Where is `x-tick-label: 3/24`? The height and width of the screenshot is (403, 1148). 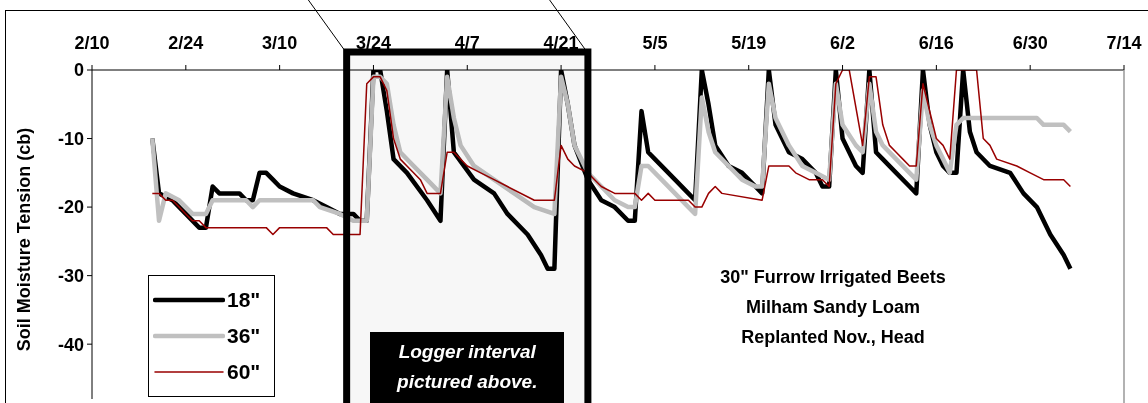 x-tick-label: 3/24 is located at coordinates (373, 43).